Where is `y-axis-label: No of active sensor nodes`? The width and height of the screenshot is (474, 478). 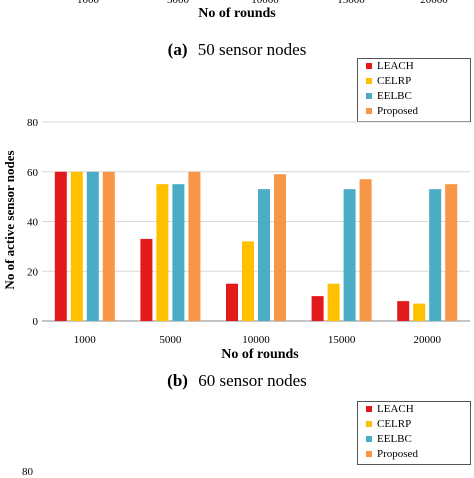 y-axis-label: No of active sensor nodes is located at coordinates (9, 219).